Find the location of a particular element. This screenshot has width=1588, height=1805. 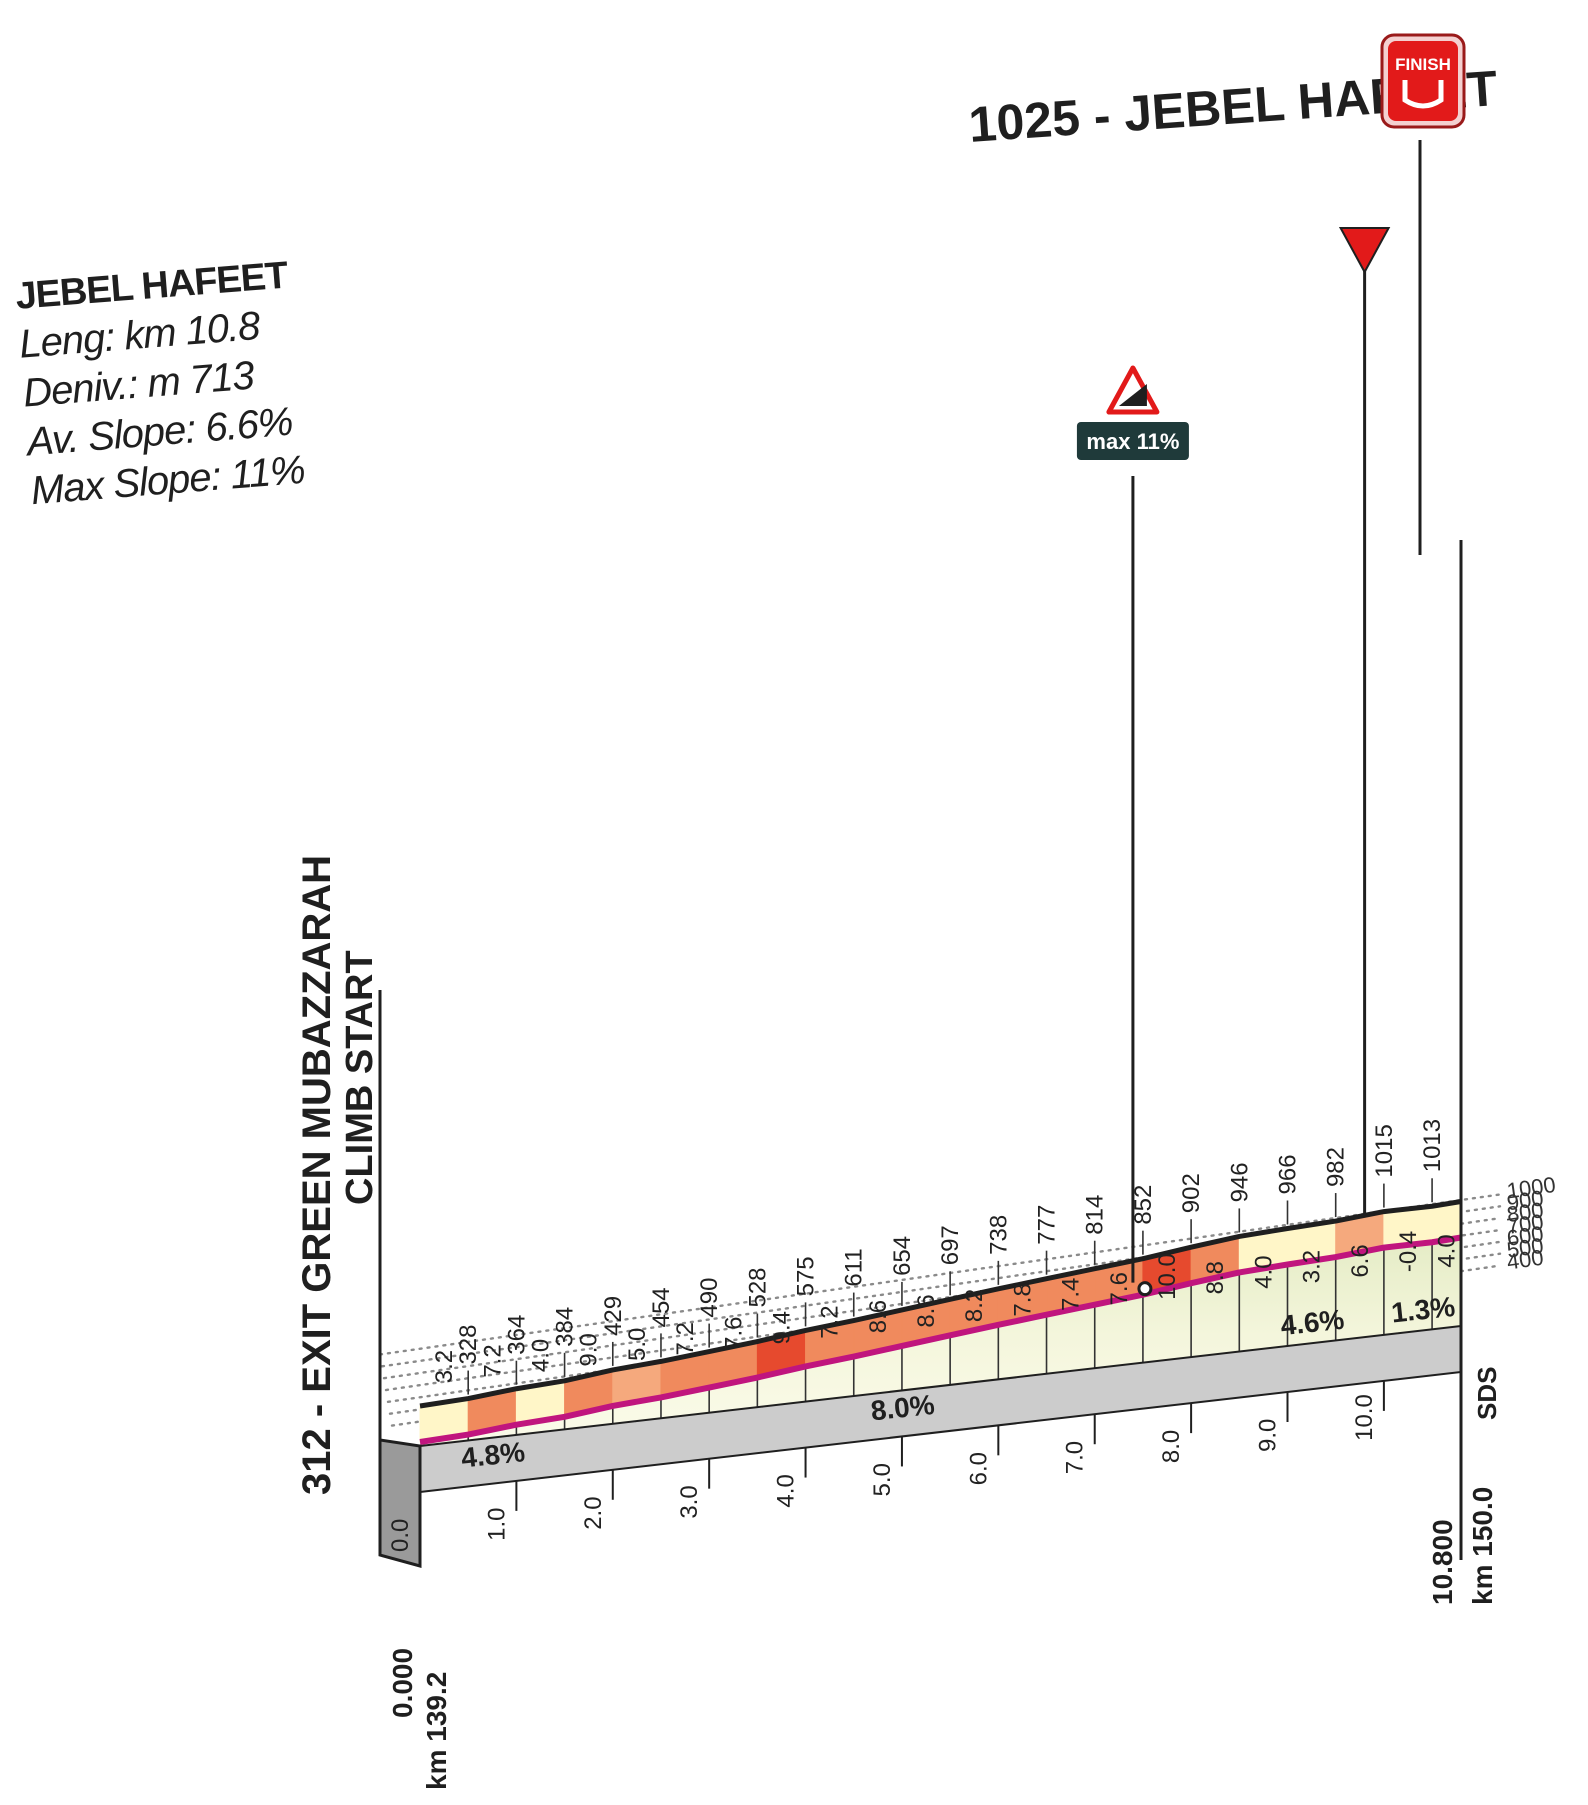

y-tick-label: 700 is located at coordinates (1525, 1224).